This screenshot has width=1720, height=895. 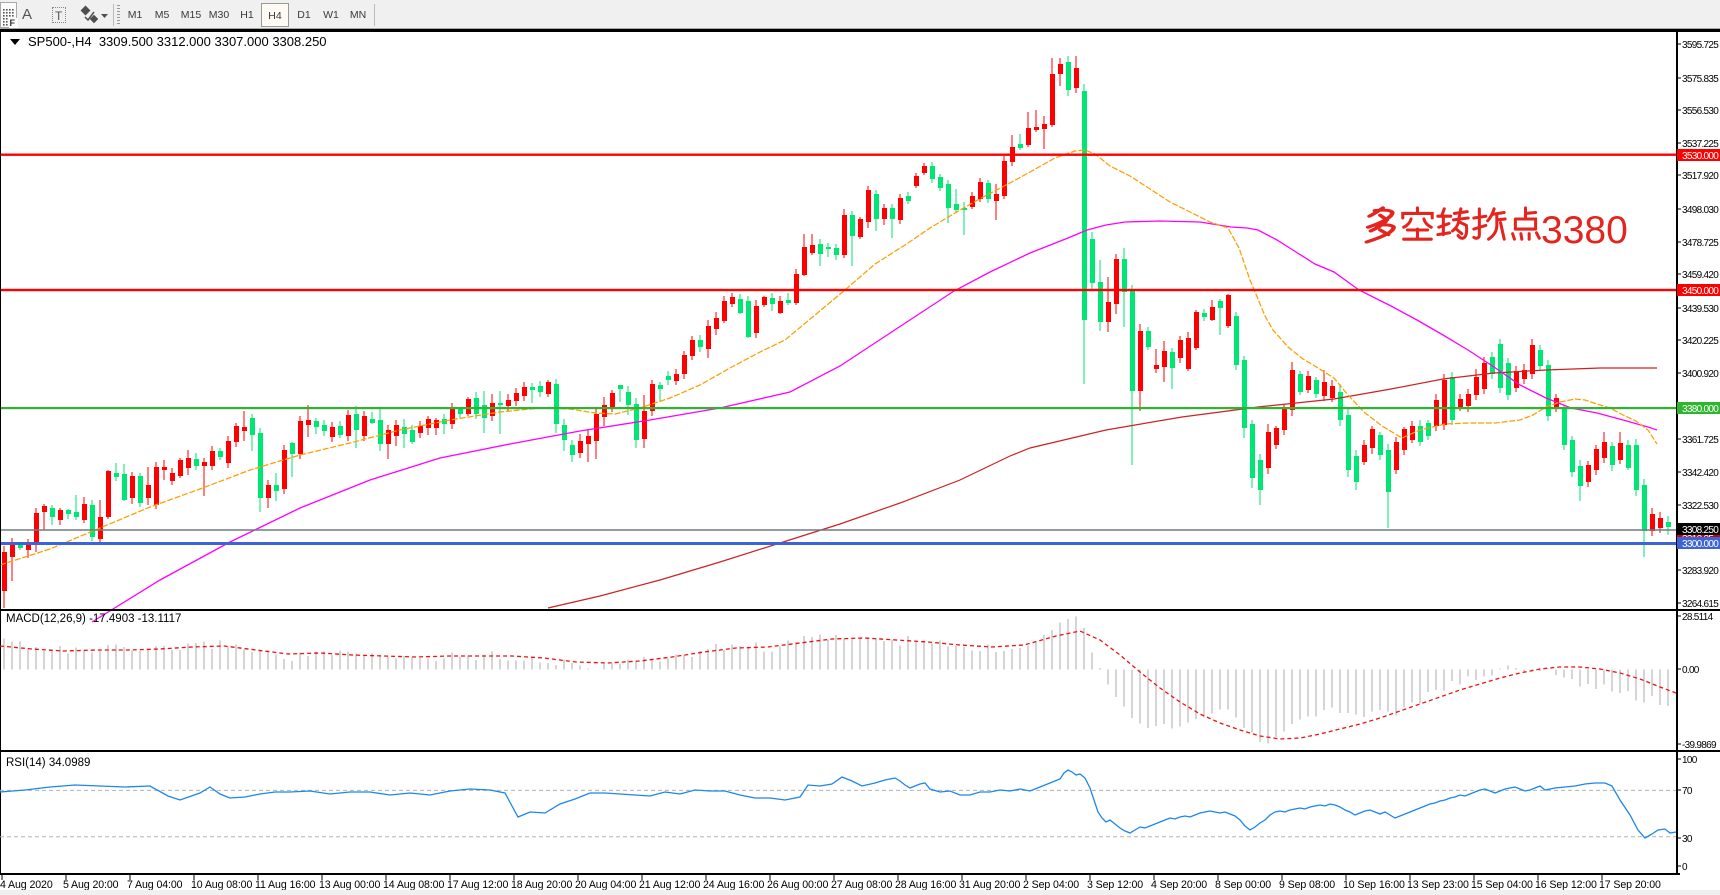 What do you see at coordinates (1700, 291) in the screenshot?
I see `svg-text: 3450.000` at bounding box center [1700, 291].